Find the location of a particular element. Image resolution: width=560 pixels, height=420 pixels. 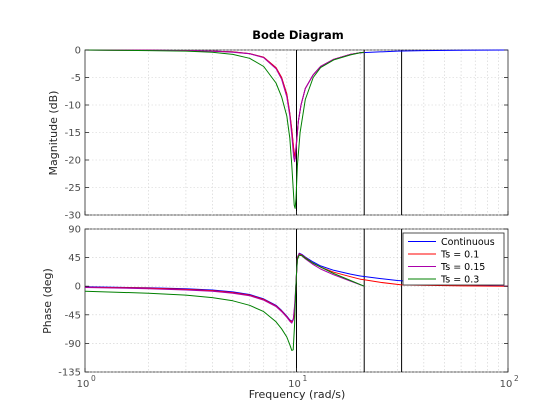

y-tick-label: -90 is located at coordinates (73, 344).